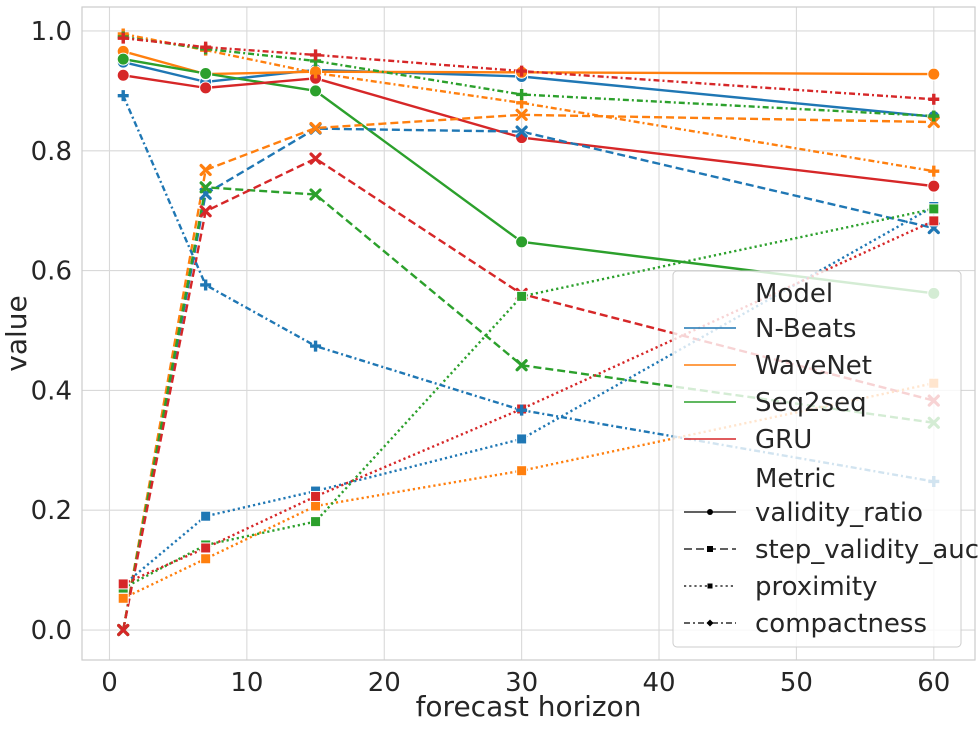 The image size is (980, 729). What do you see at coordinates (796, 683) in the screenshot?
I see `x-tick-label: 50` at bounding box center [796, 683].